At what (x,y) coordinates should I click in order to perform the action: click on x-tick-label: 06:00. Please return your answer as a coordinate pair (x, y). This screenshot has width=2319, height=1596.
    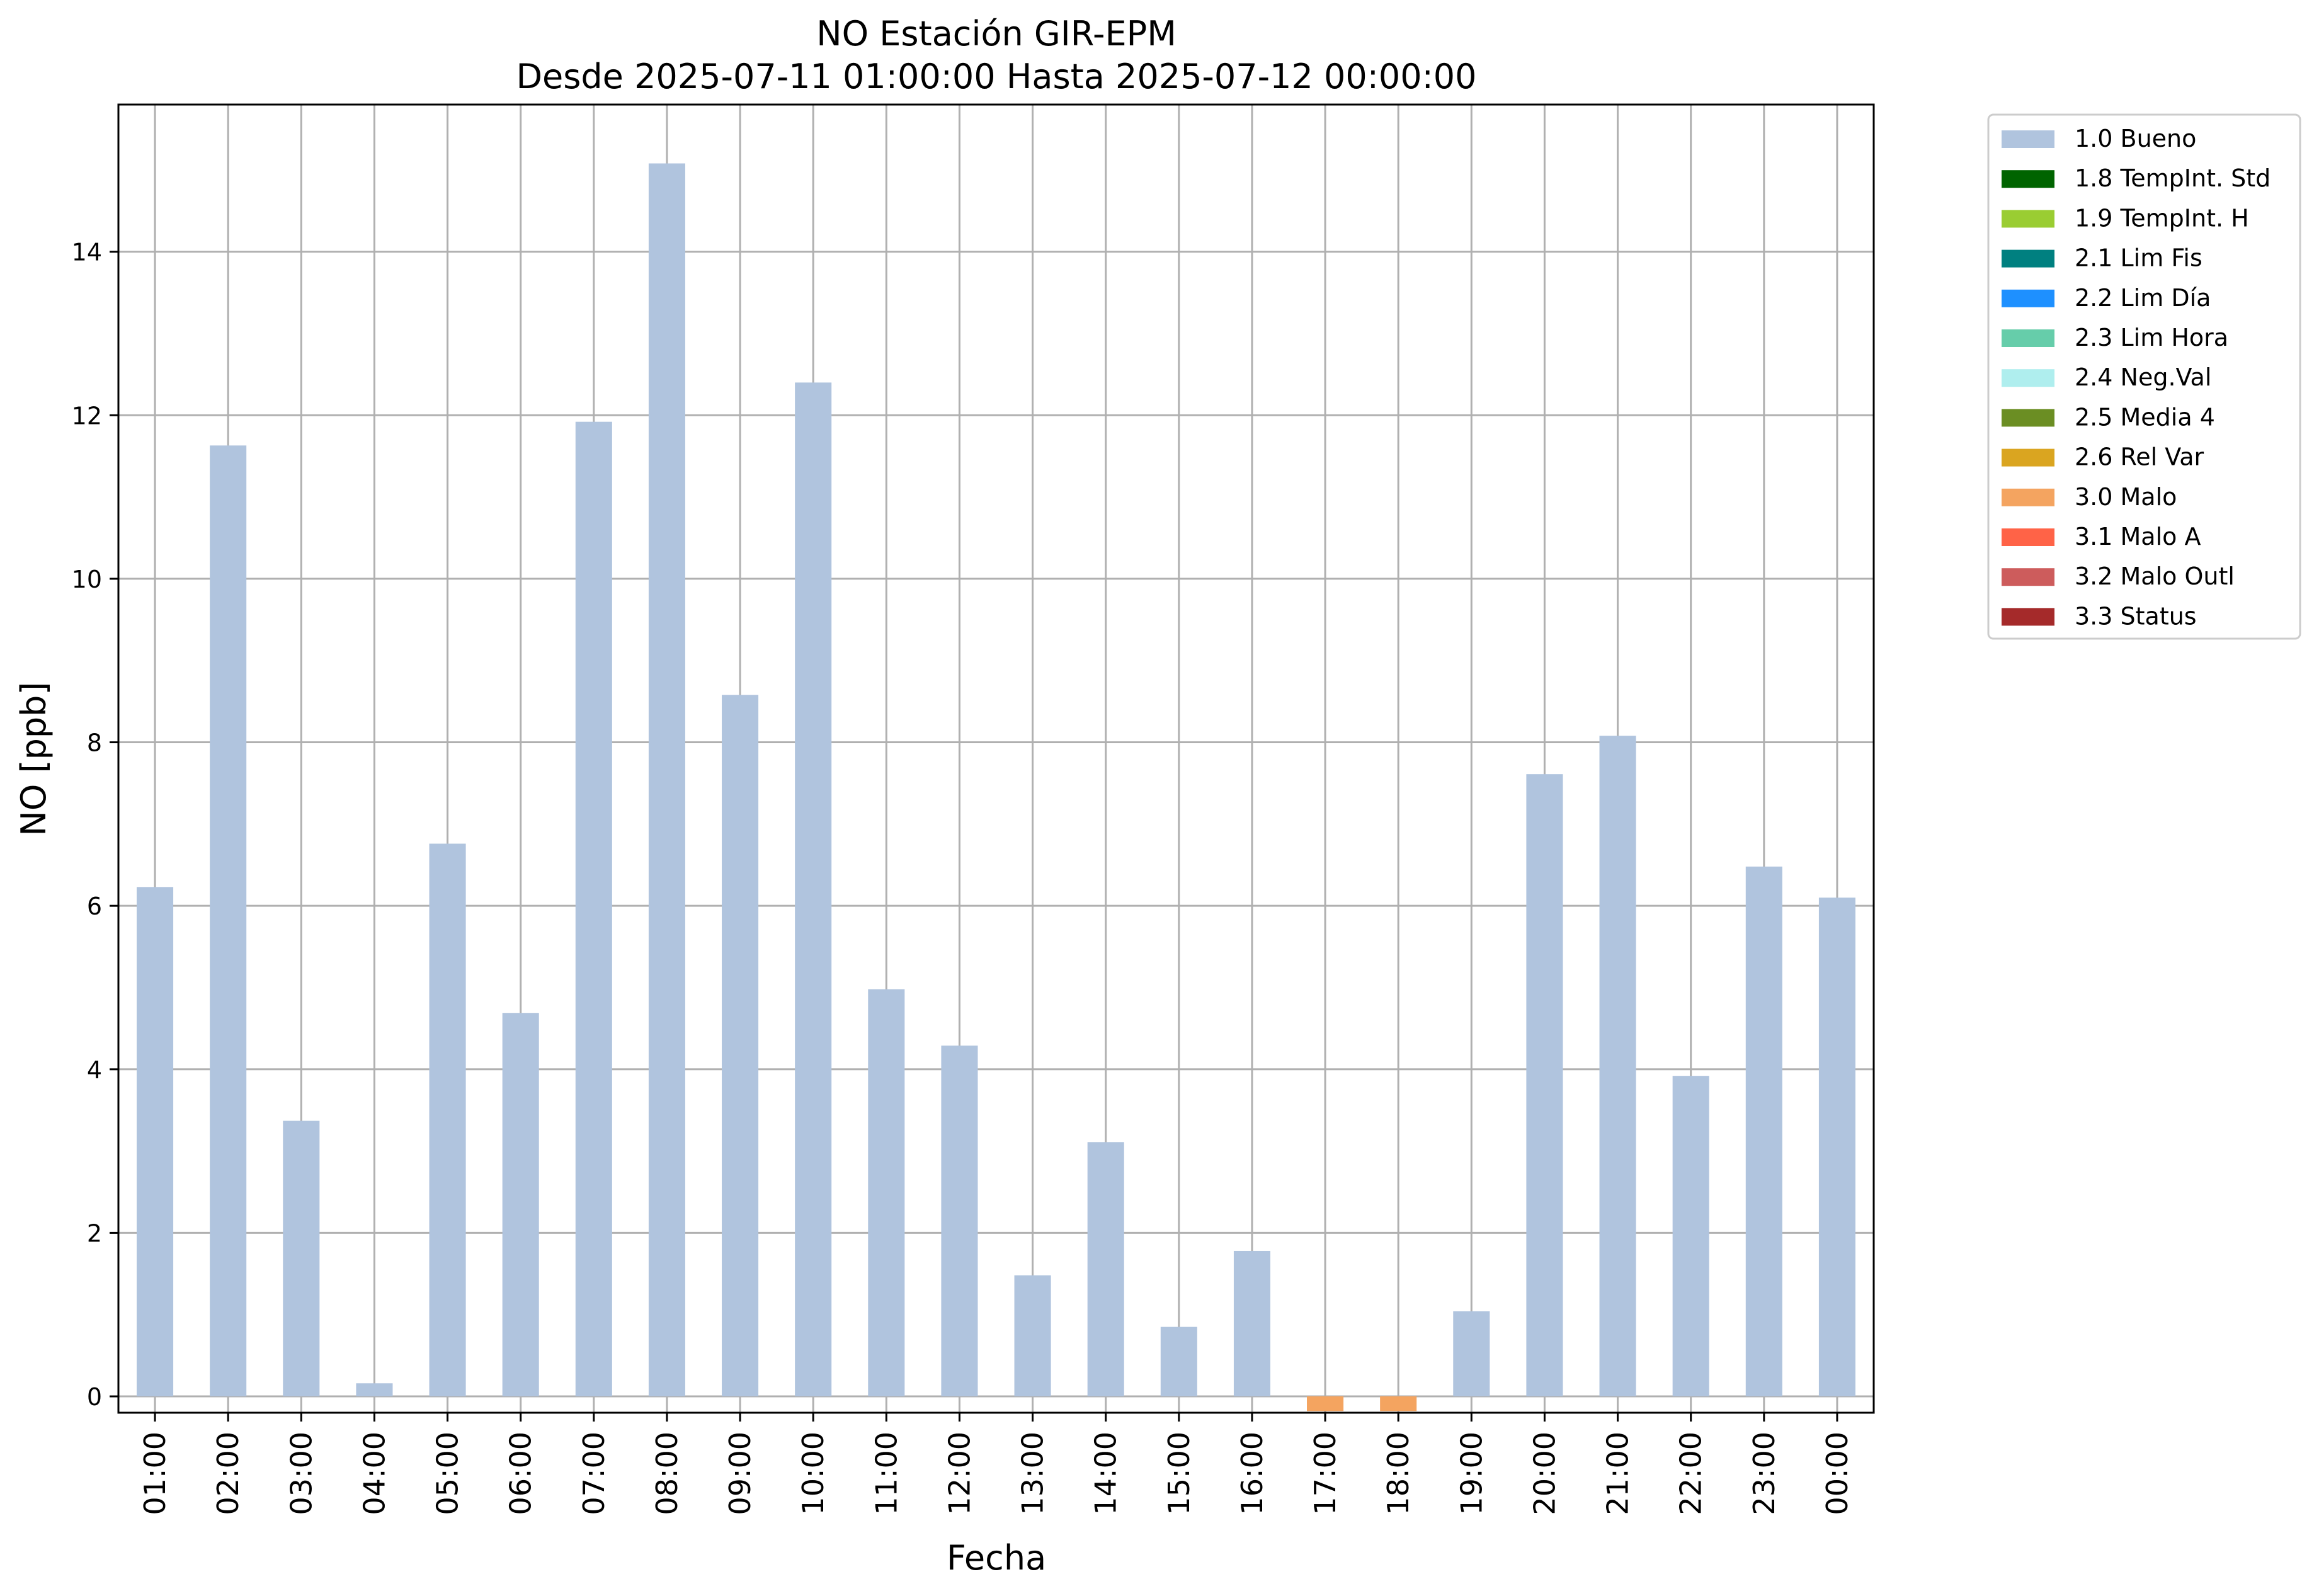
    Looking at the image, I should click on (521, 1473).